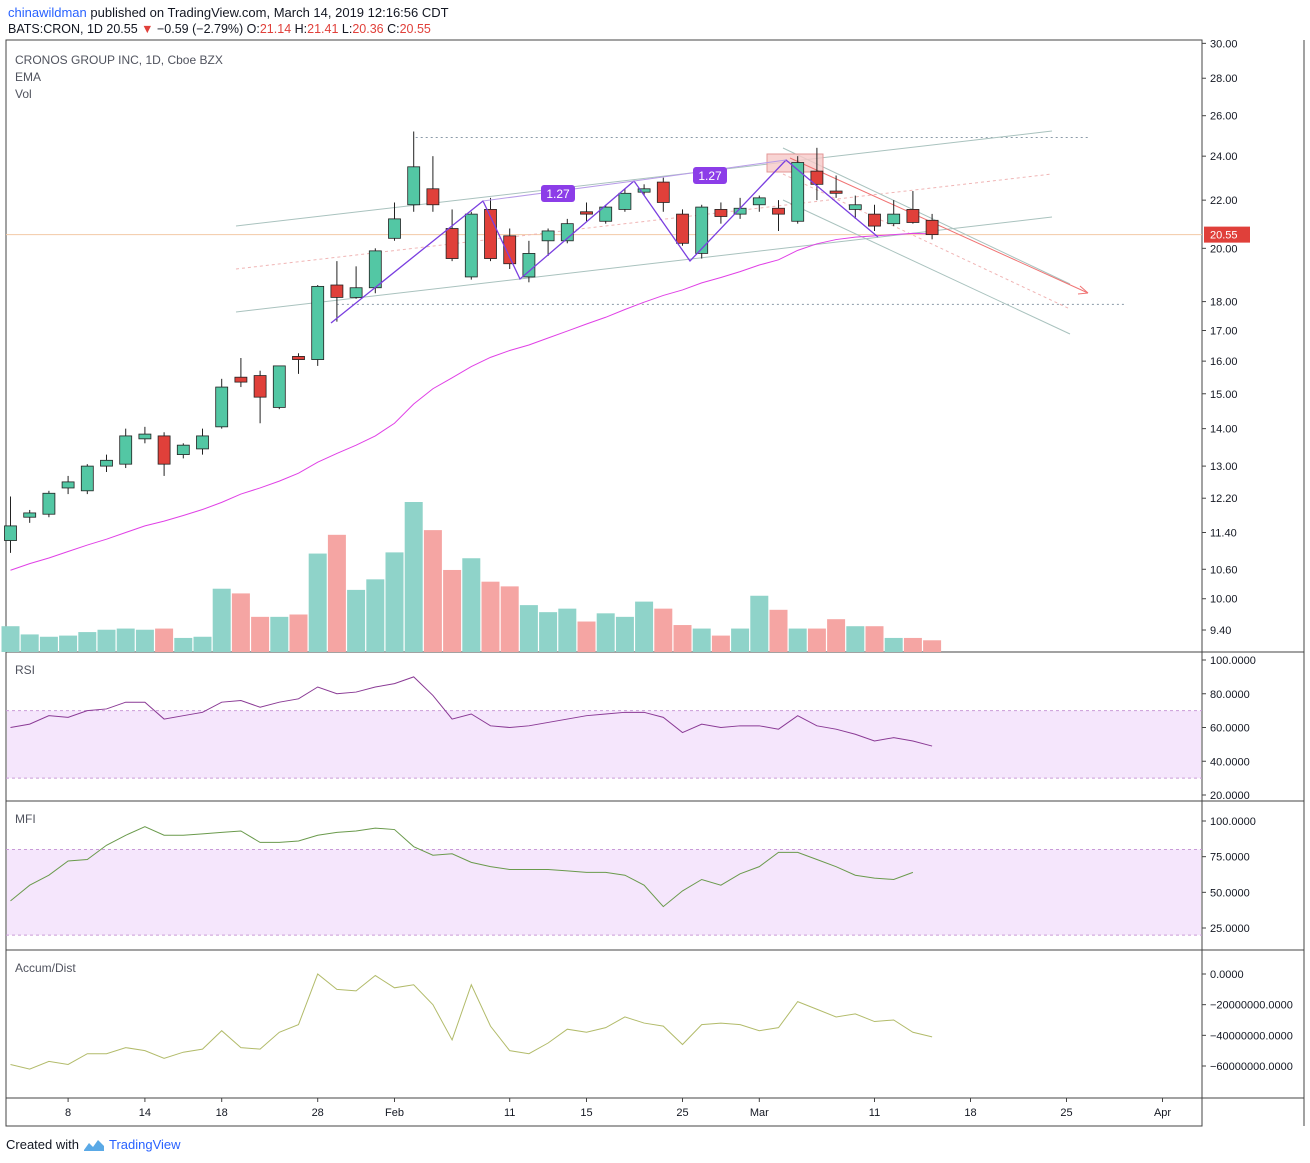 The width and height of the screenshot is (1310, 1163). What do you see at coordinates (68, 1113) in the screenshot?
I see `x-tick-label: 8` at bounding box center [68, 1113].